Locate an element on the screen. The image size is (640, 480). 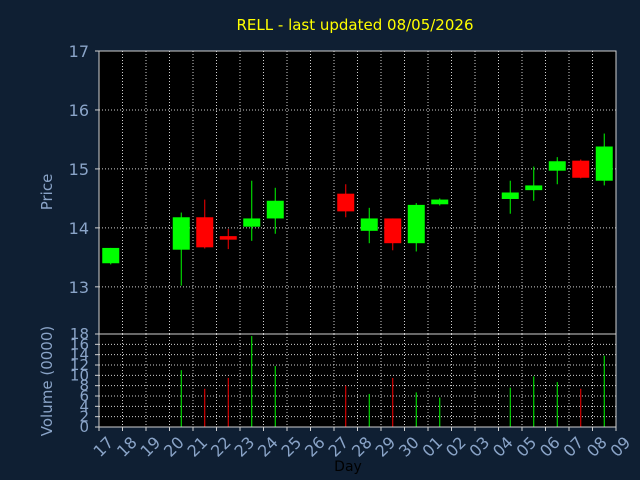
price-tick-label: 13 is located at coordinates (79, 287).